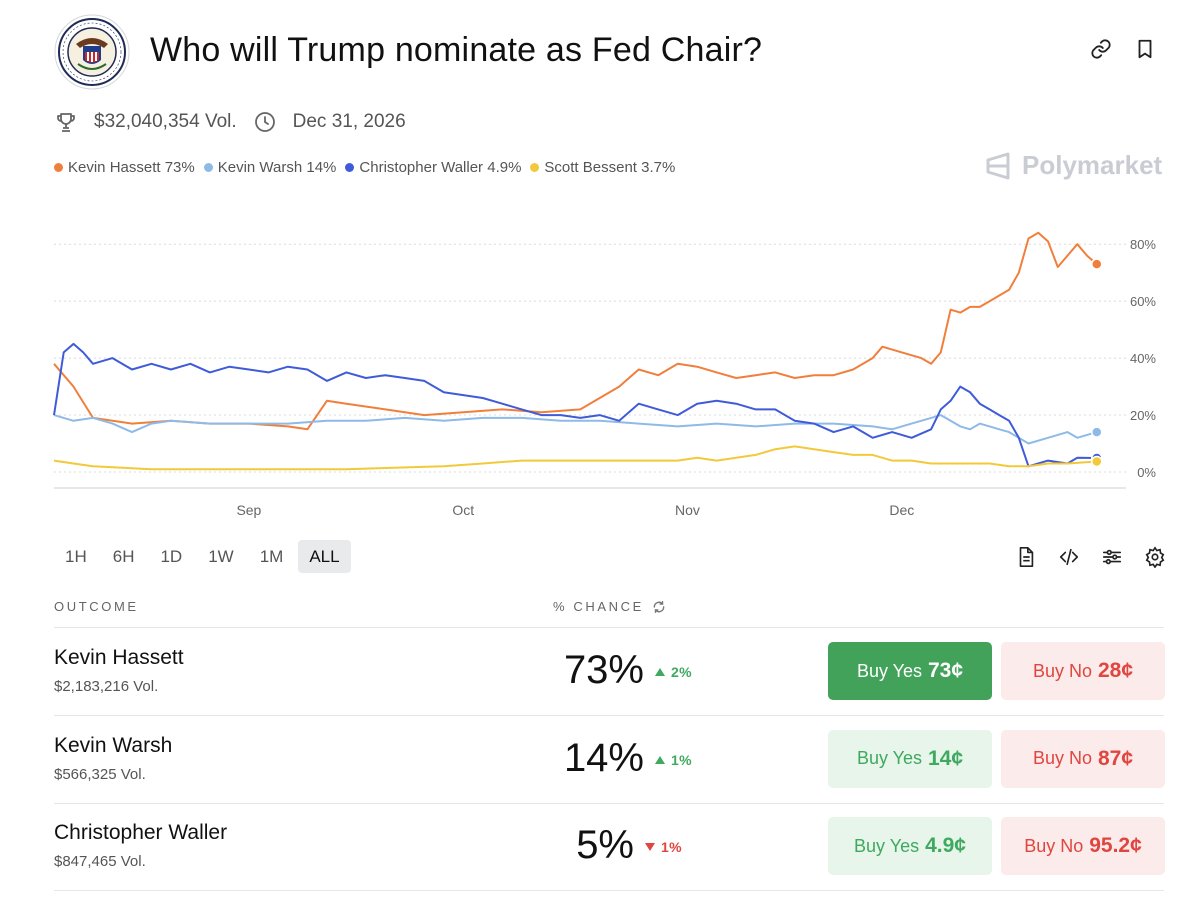  Describe the element at coordinates (248, 510) in the screenshot. I see `x-tick-label: Sep` at that location.